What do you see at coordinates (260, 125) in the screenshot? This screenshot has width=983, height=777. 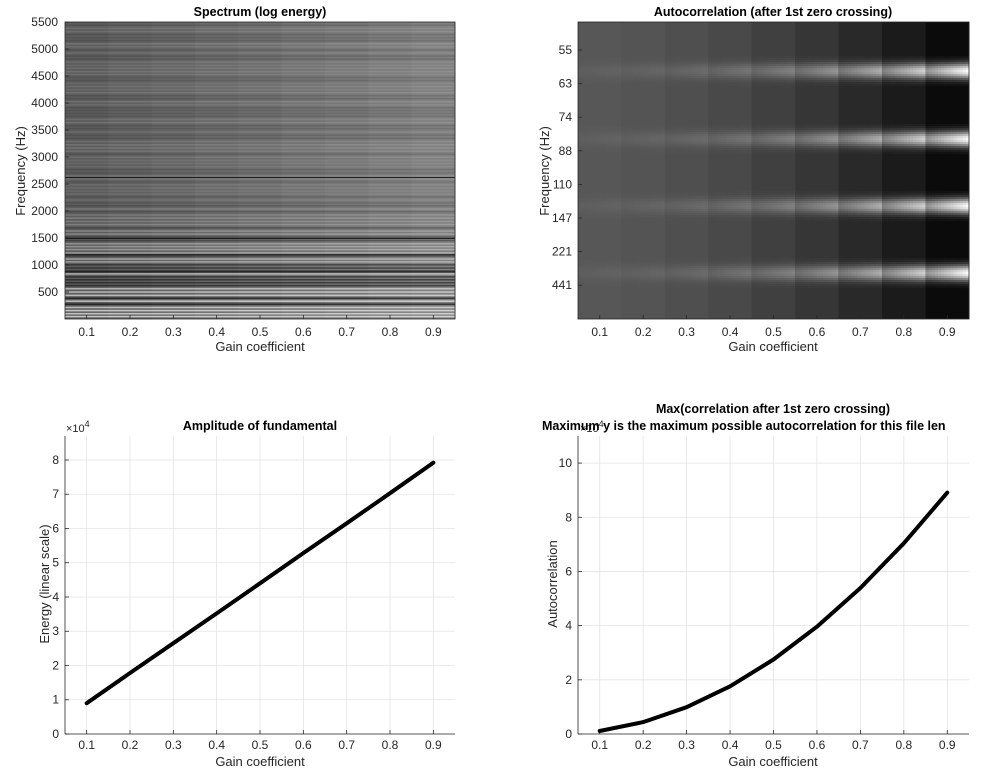 I see `spectrum-band` at bounding box center [260, 125].